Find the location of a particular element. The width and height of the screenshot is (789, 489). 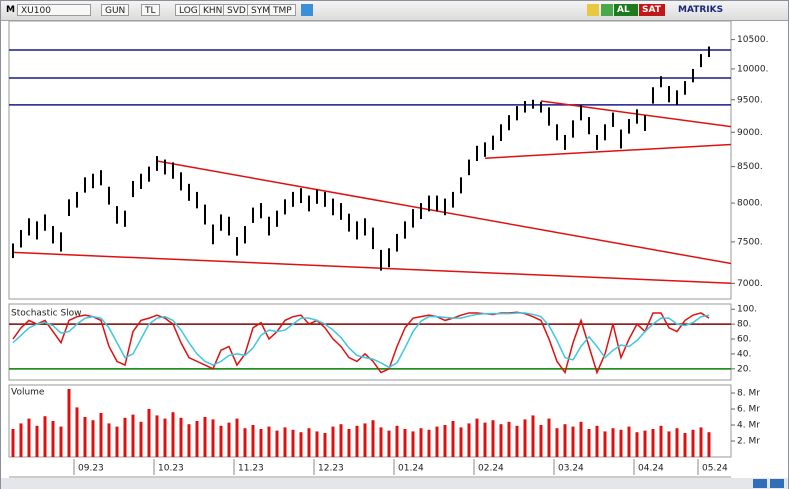

y-tick-label: 60. is located at coordinates (744, 340).